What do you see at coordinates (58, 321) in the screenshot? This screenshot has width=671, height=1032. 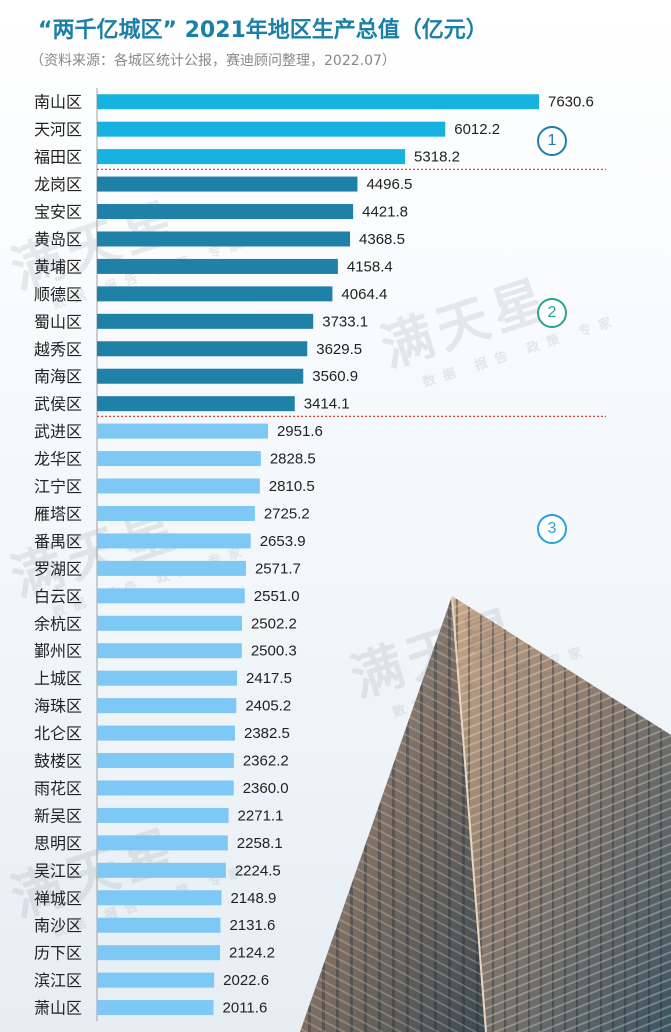 I see `category-label: 蜀山区` at bounding box center [58, 321].